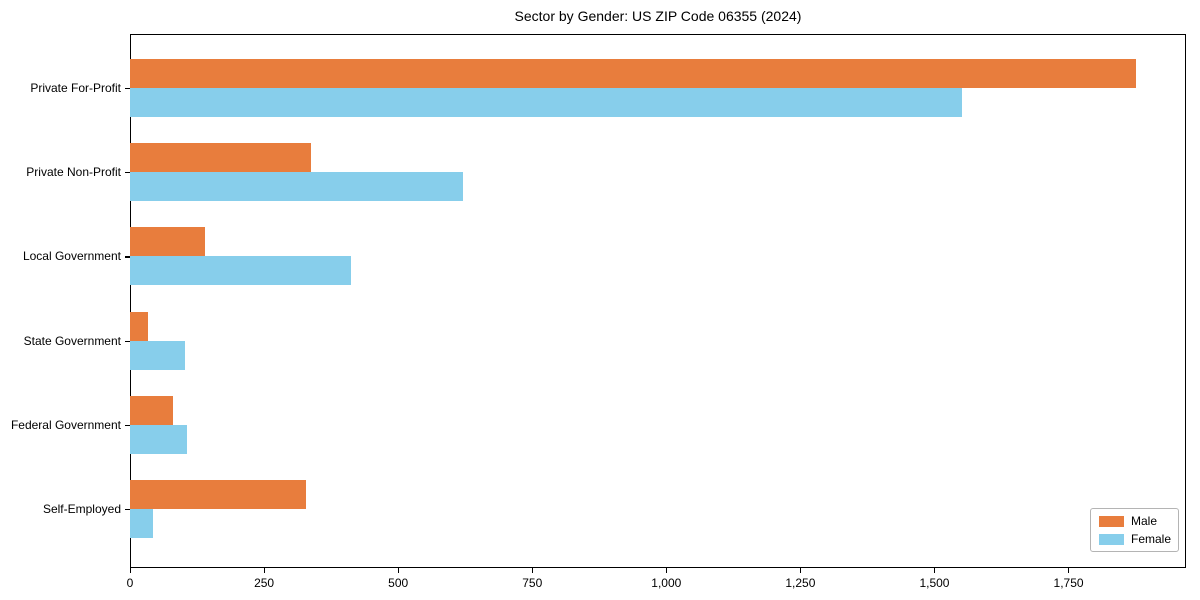  What do you see at coordinates (142, 523) in the screenshot?
I see `bar-female-self-employed` at bounding box center [142, 523].